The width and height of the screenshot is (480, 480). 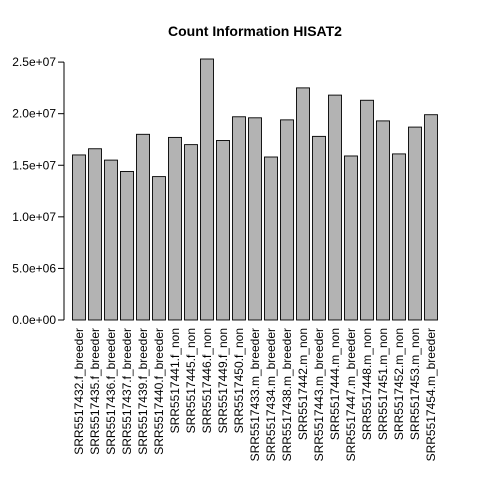 I want to click on x-category-label: SRR5517433.m_breeder, so click(x=255, y=394).